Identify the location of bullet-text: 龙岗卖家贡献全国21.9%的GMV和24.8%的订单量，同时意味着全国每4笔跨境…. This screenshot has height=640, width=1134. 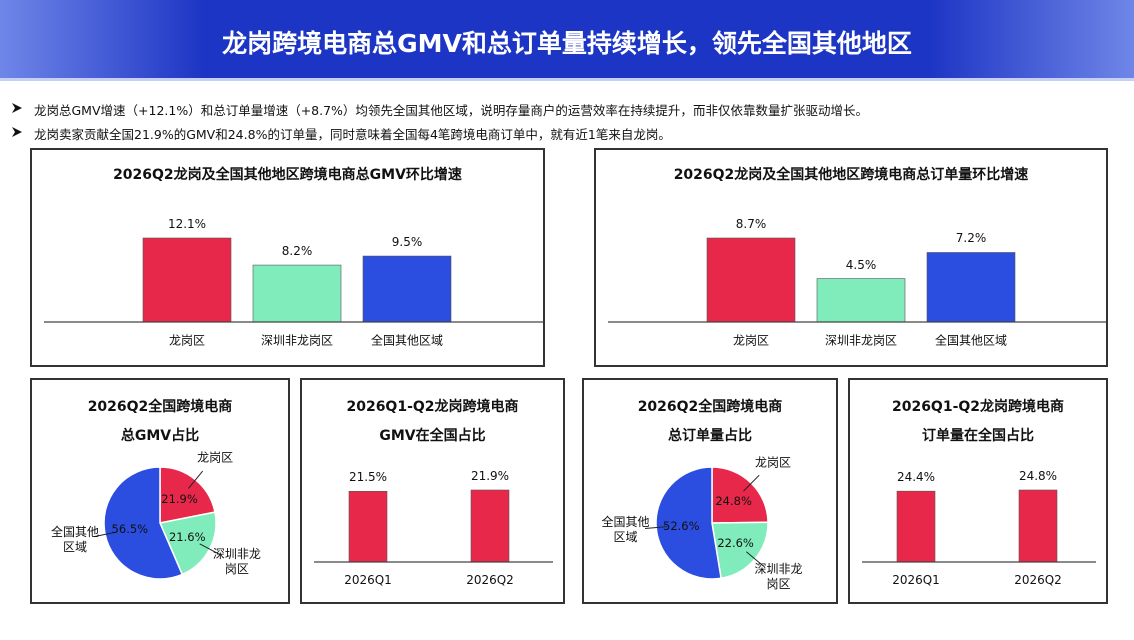
(352, 134).